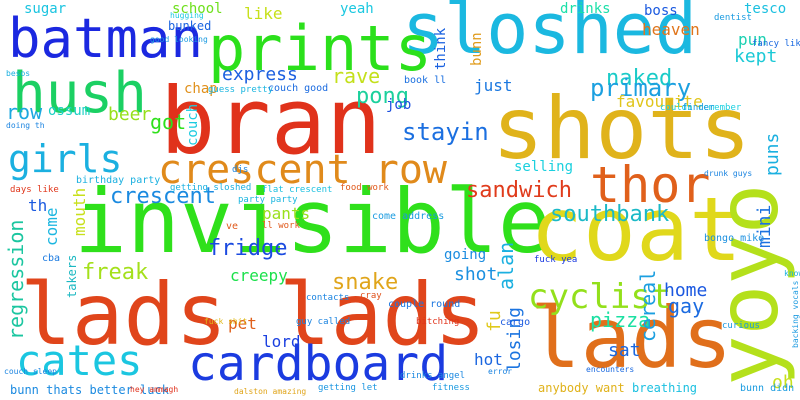 This screenshot has height=400, width=800. Describe the element at coordinates (65, 159) in the screenshot. I see `word: girls` at that location.